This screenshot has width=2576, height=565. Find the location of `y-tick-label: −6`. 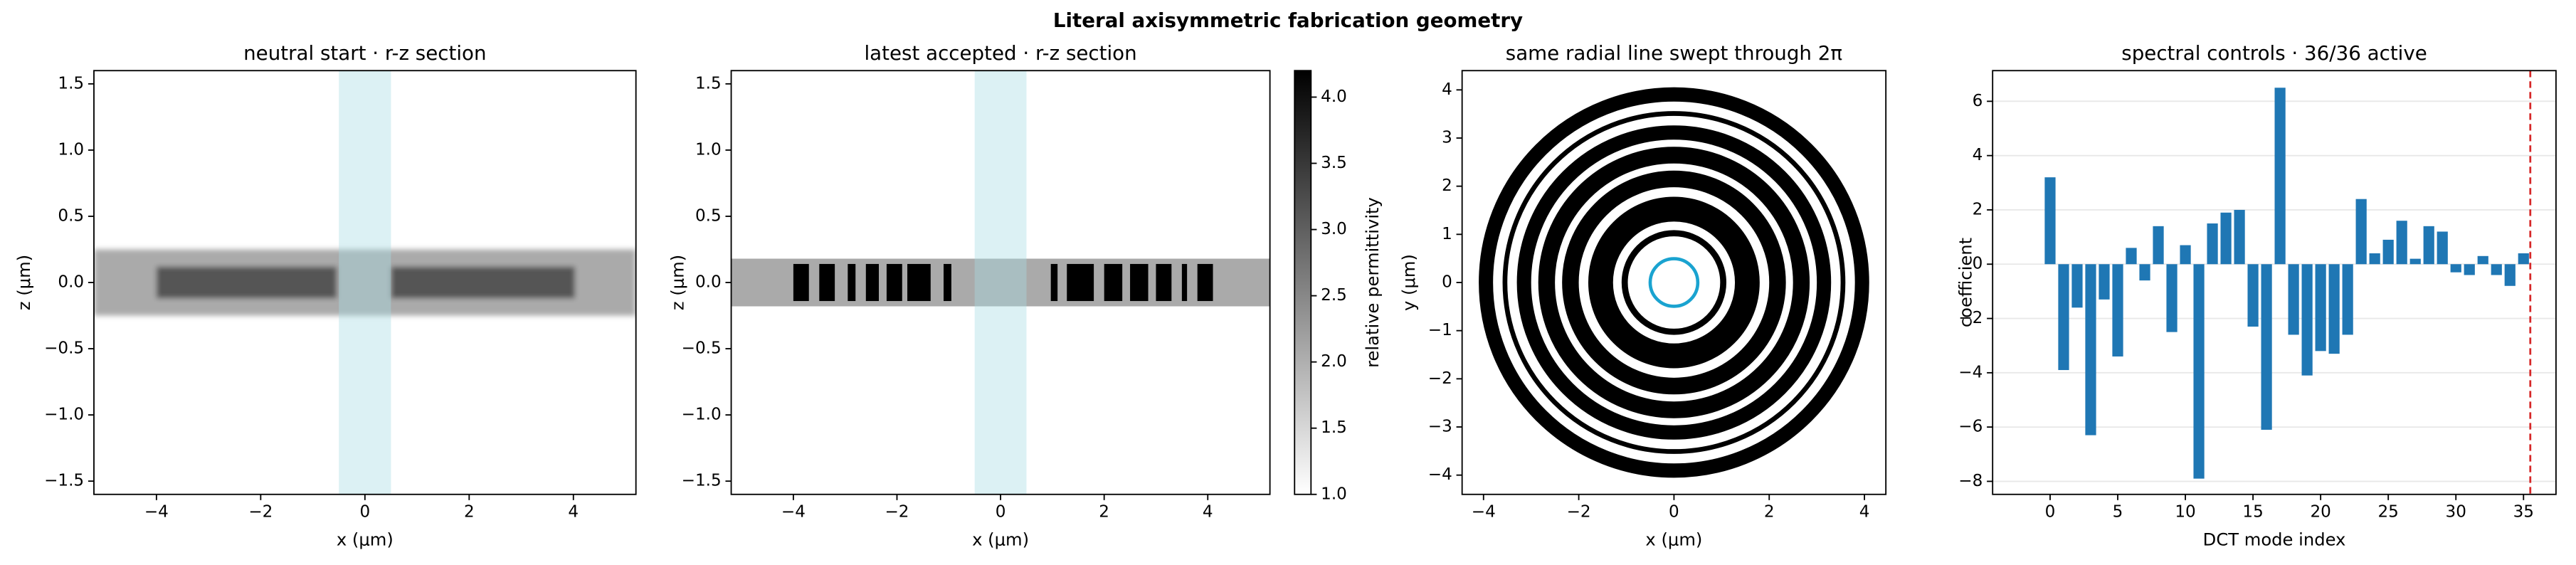

y-tick-label: −6 is located at coordinates (1970, 427).